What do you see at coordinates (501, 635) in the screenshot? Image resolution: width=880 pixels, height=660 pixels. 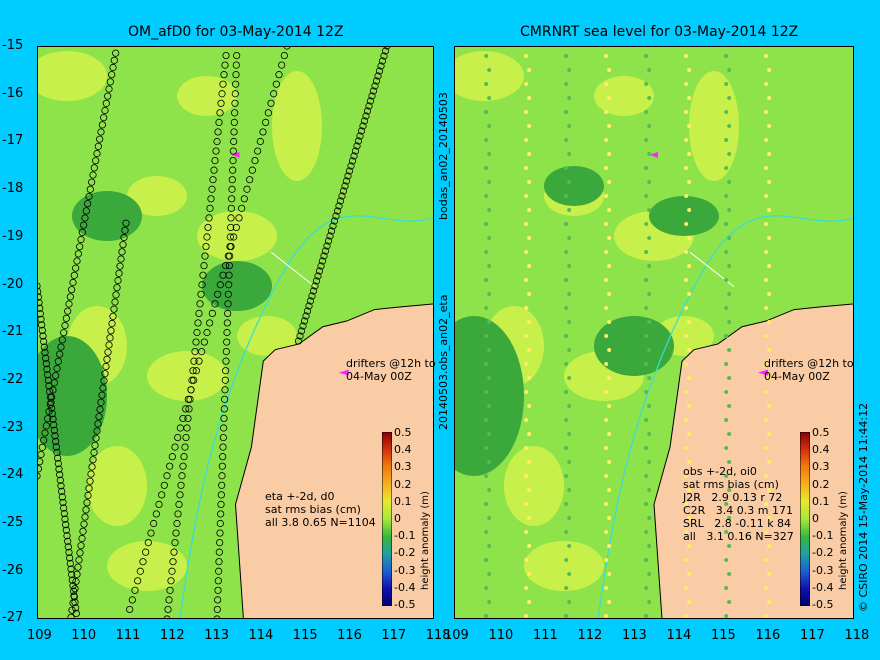 I see `x-tick-label: 110` at bounding box center [501, 635].